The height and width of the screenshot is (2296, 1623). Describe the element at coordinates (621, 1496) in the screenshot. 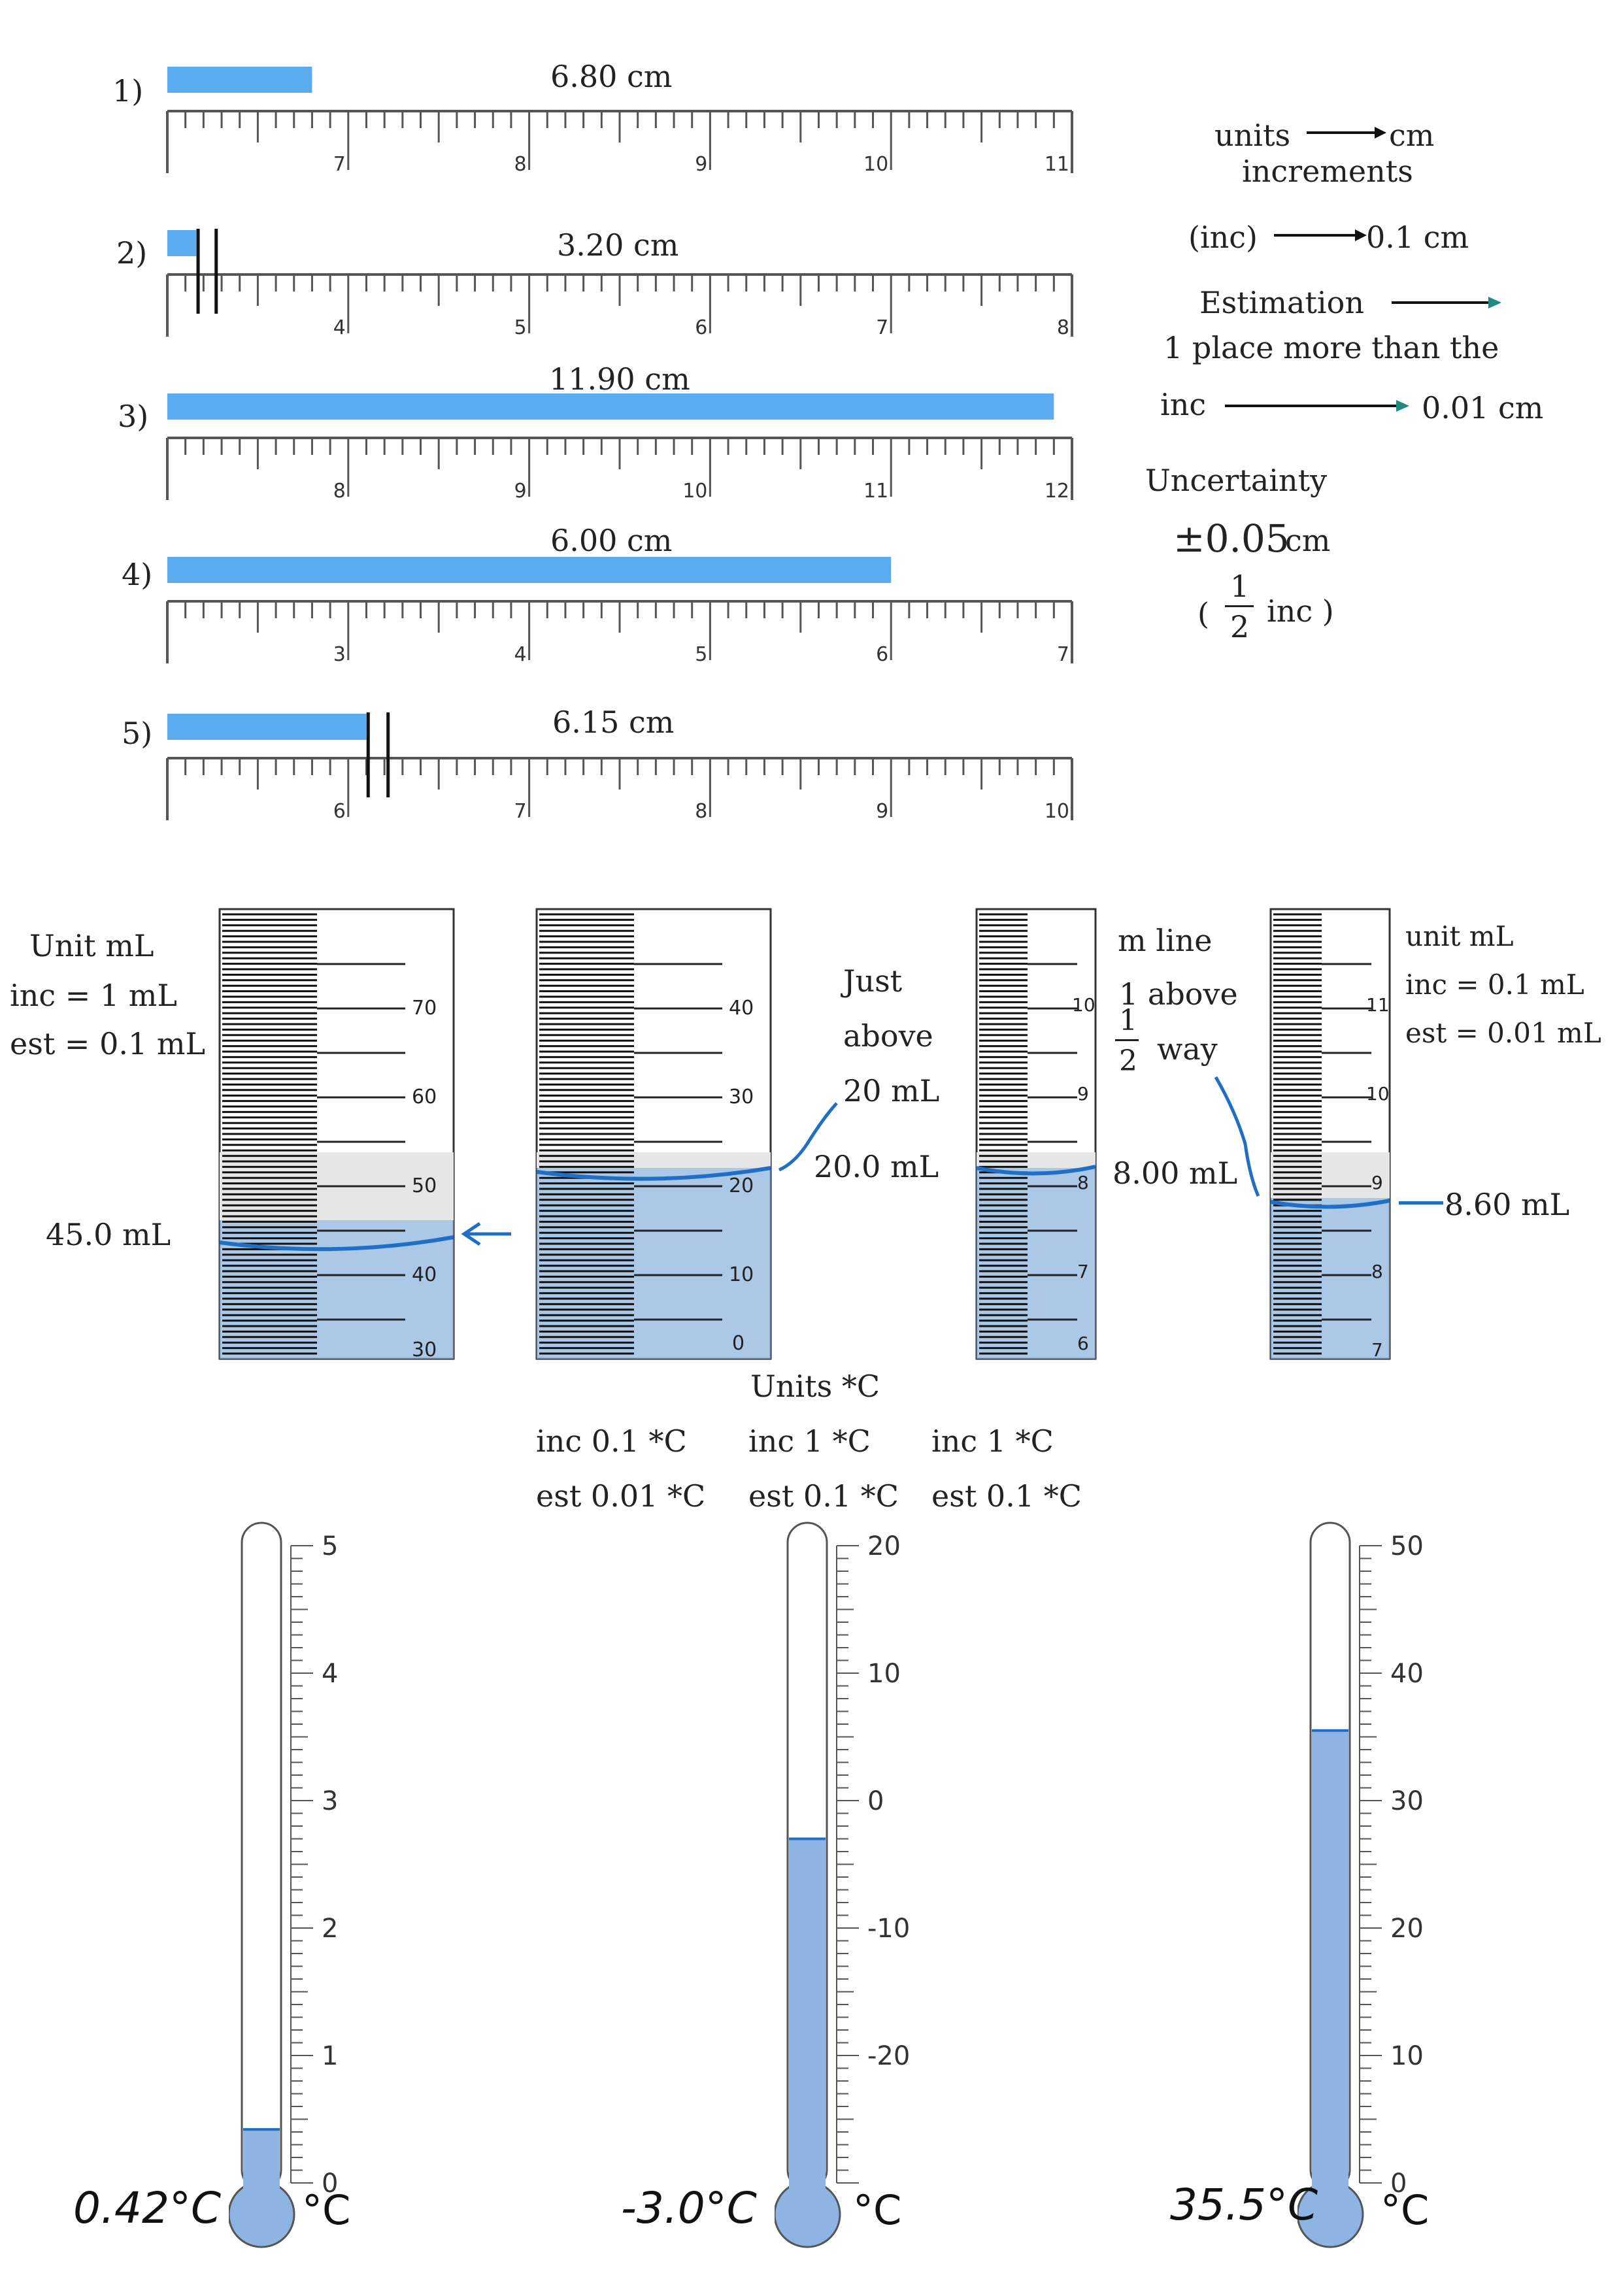

I see `temp-note-est-1: est 0.01 *C` at that location.